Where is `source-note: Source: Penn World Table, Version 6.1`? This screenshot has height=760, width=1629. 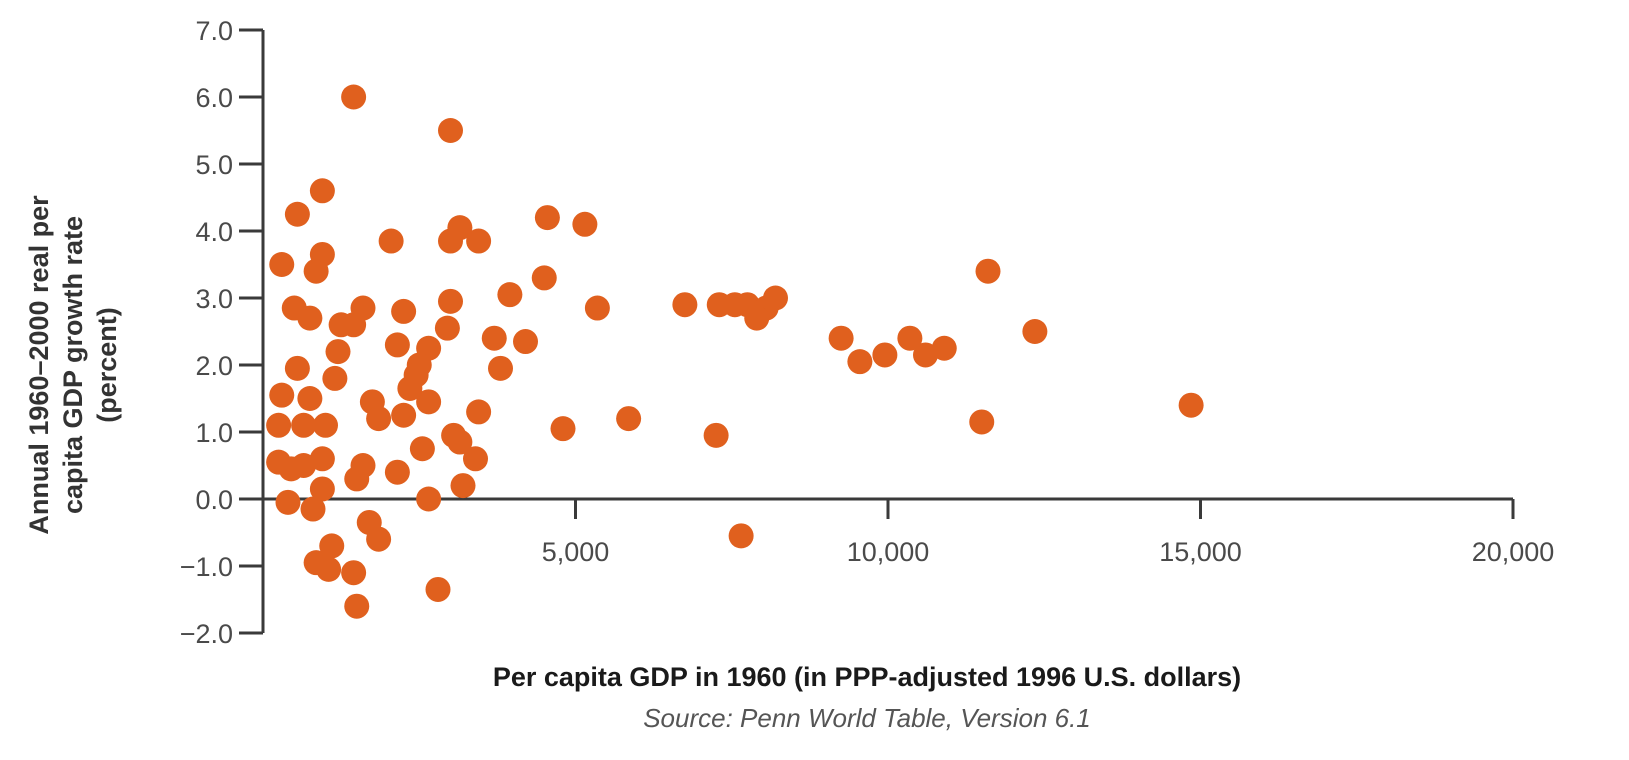
source-note: Source: Penn World Table, Version 6.1 is located at coordinates (867, 718).